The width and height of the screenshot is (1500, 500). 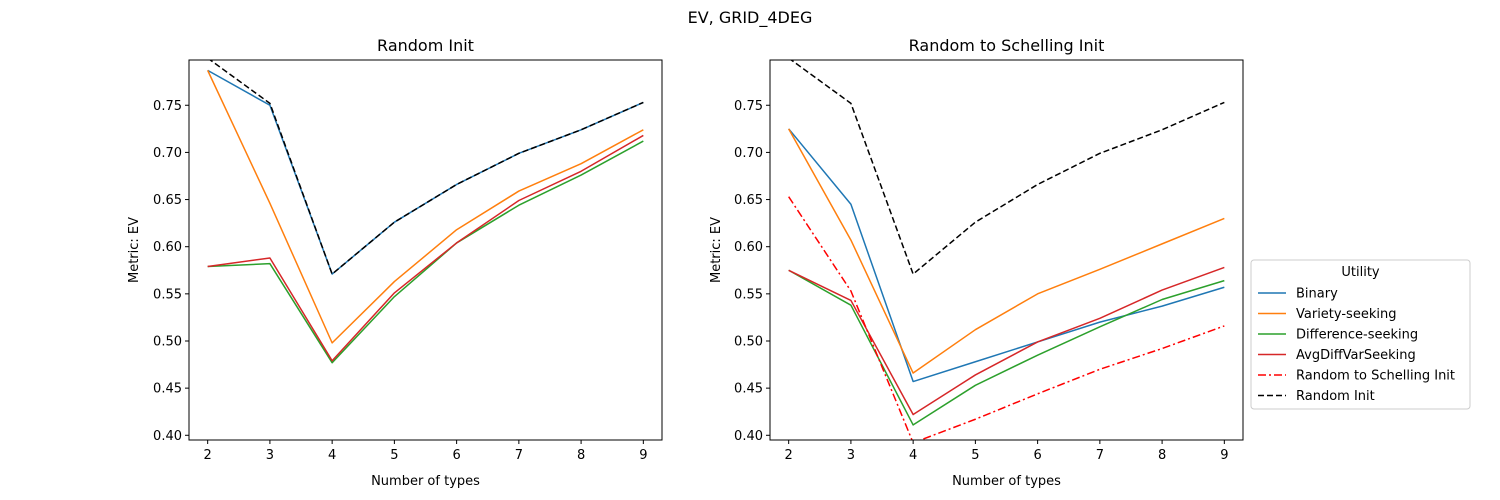 What do you see at coordinates (1357, 335) in the screenshot?
I see `legend-label: Difference-seeking` at bounding box center [1357, 335].